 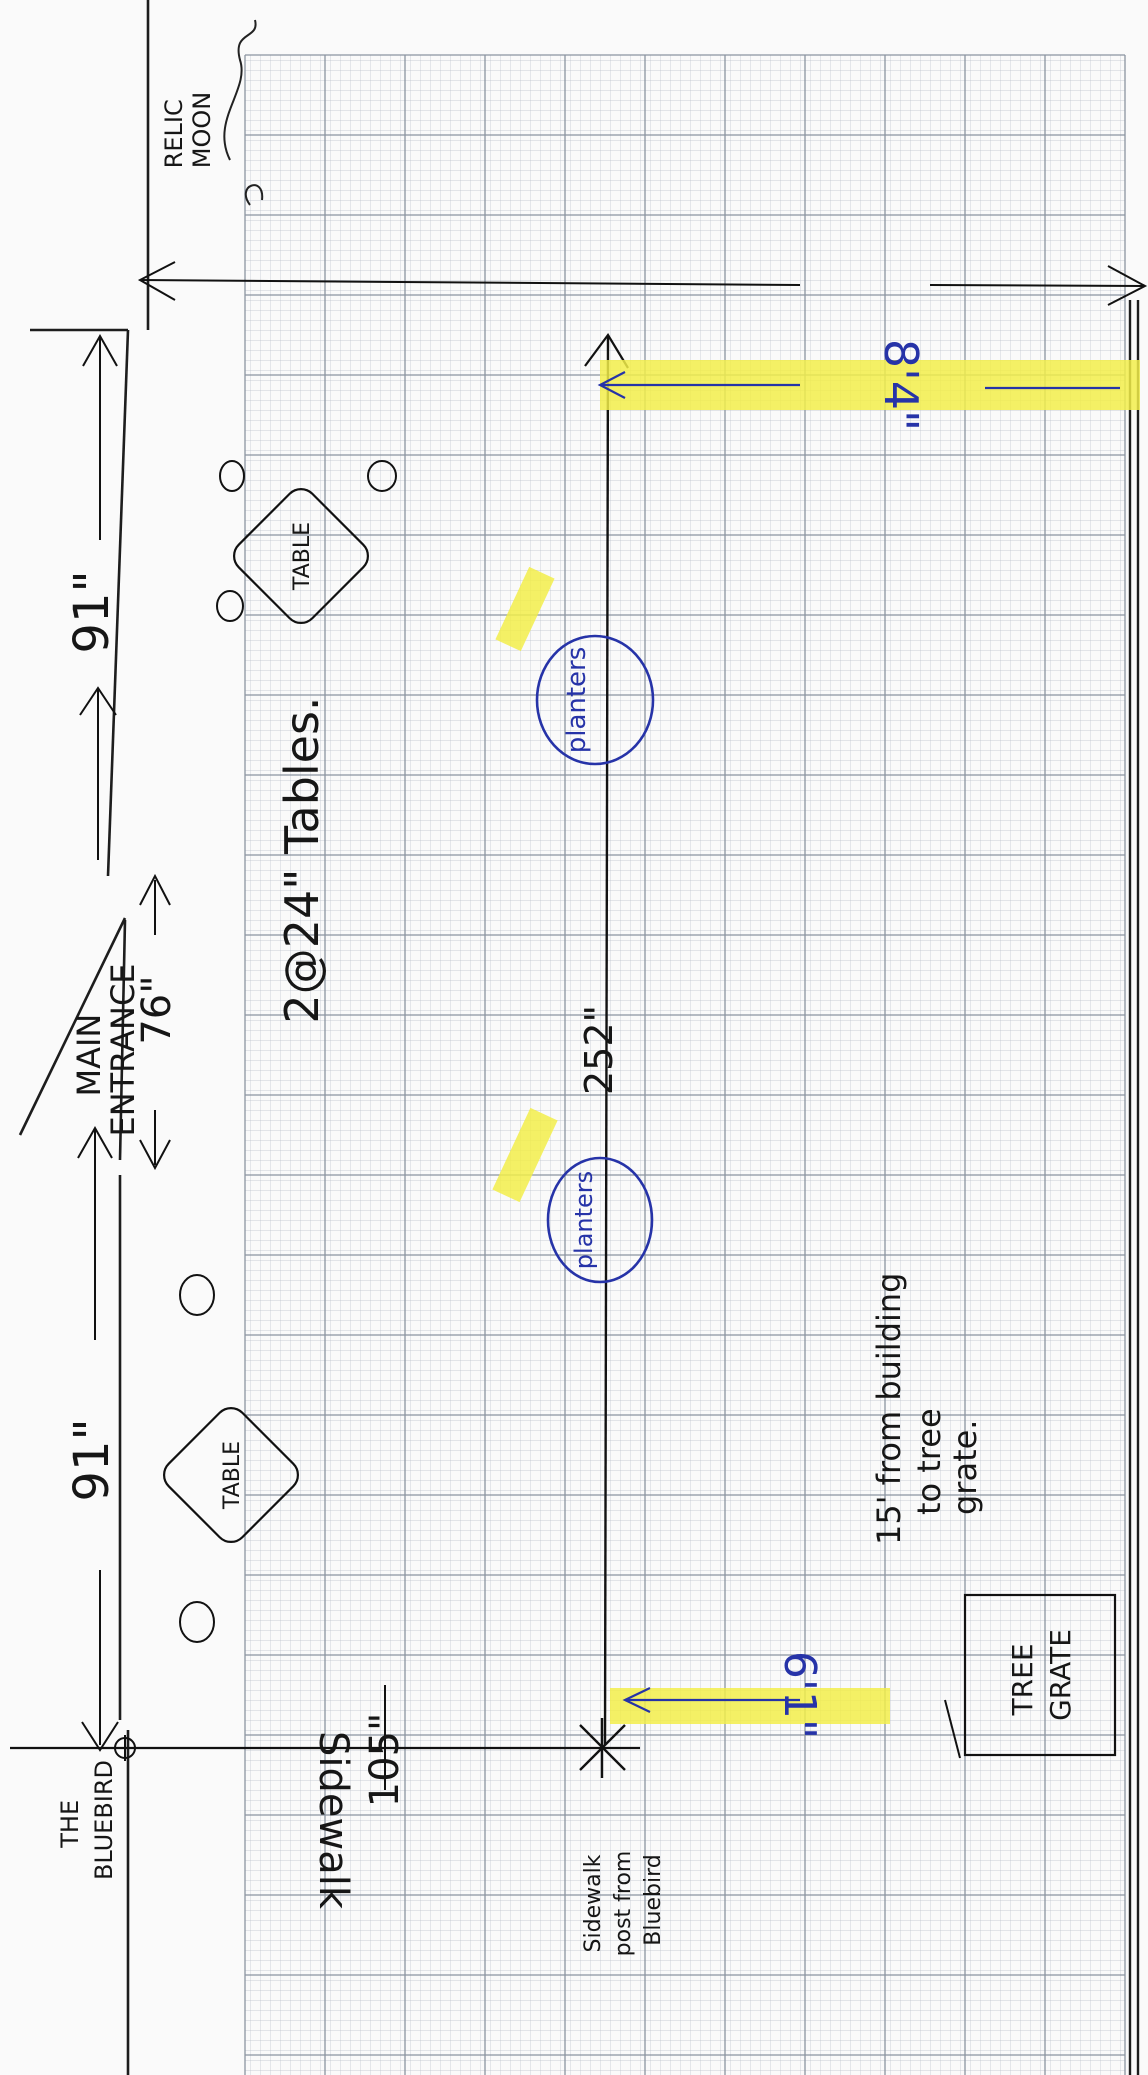 I want to click on sidewalk-curb-lines, so click(x=1134, y=1187).